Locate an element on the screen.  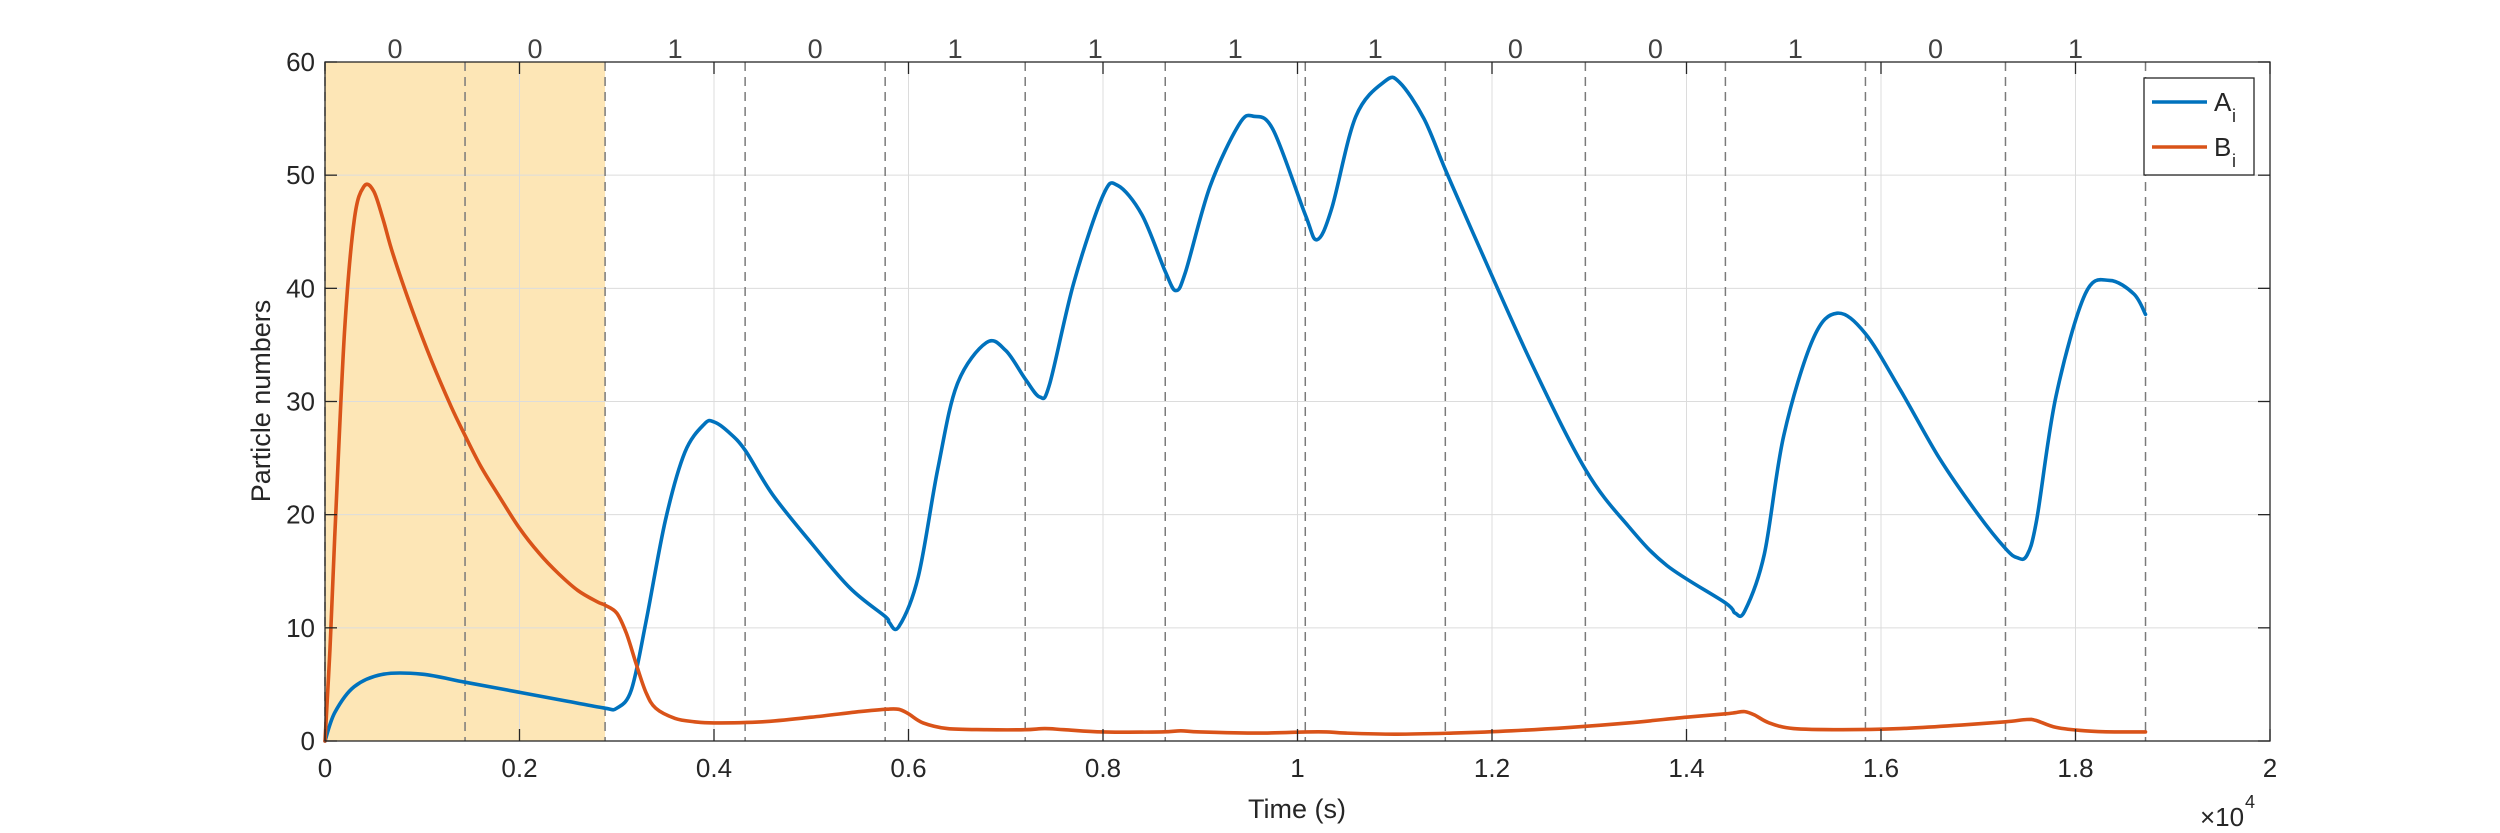
x-tick-label: 0.2 is located at coordinates (519, 768).